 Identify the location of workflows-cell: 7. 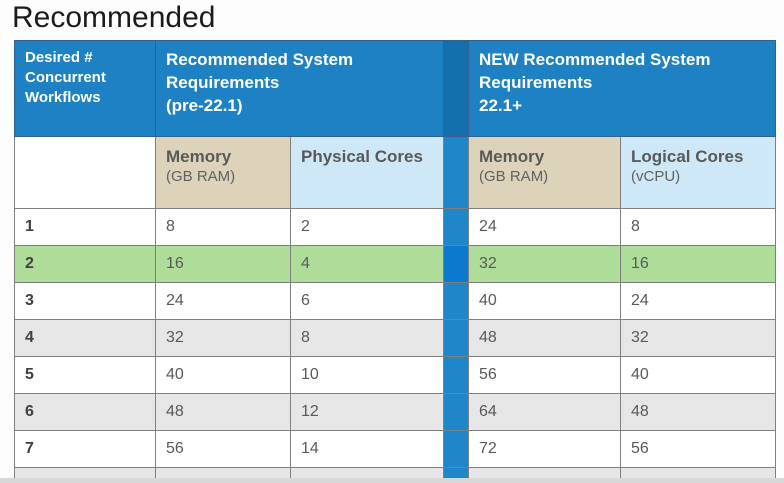
(85, 449).